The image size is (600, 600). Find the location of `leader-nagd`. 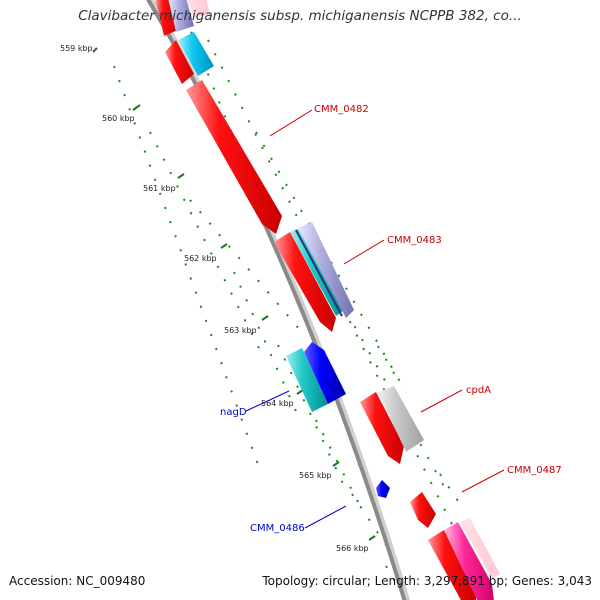

leader-nagd is located at coordinates (267, 401).